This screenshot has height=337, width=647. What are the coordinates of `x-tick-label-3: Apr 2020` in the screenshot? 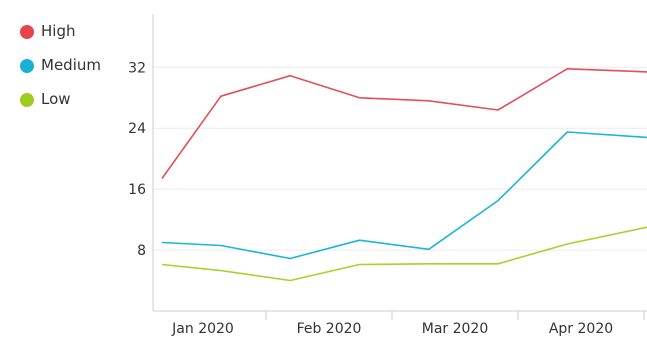 It's located at (581, 329).